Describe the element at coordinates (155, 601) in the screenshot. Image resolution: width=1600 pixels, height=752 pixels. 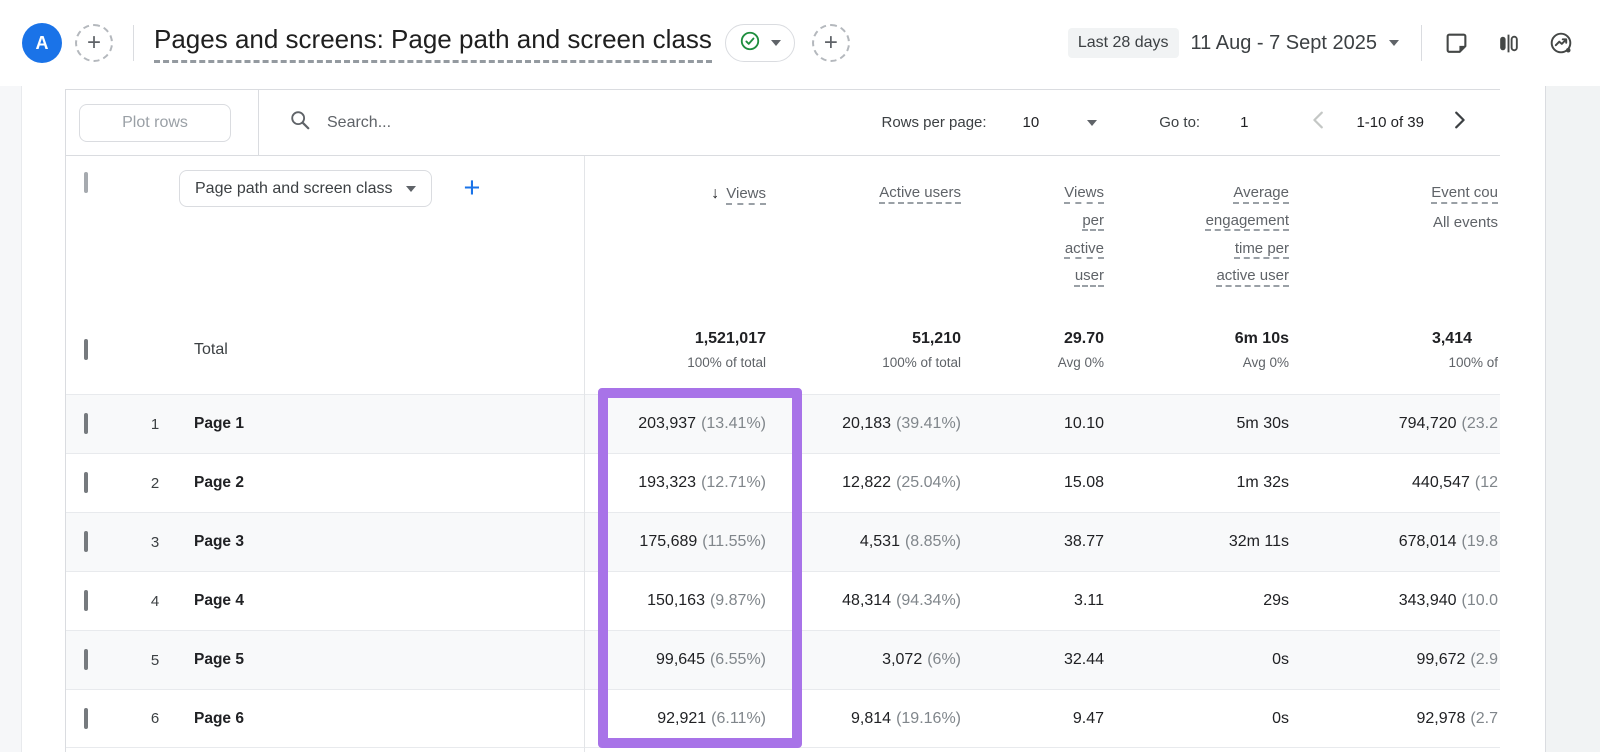
I see `row-number: 4` at that location.